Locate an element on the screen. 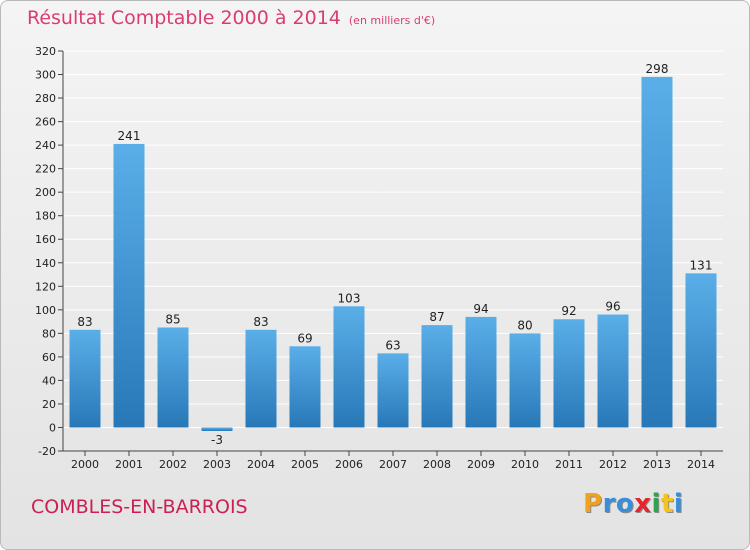 The width and height of the screenshot is (750, 550). data-label: 96 is located at coordinates (612, 307).